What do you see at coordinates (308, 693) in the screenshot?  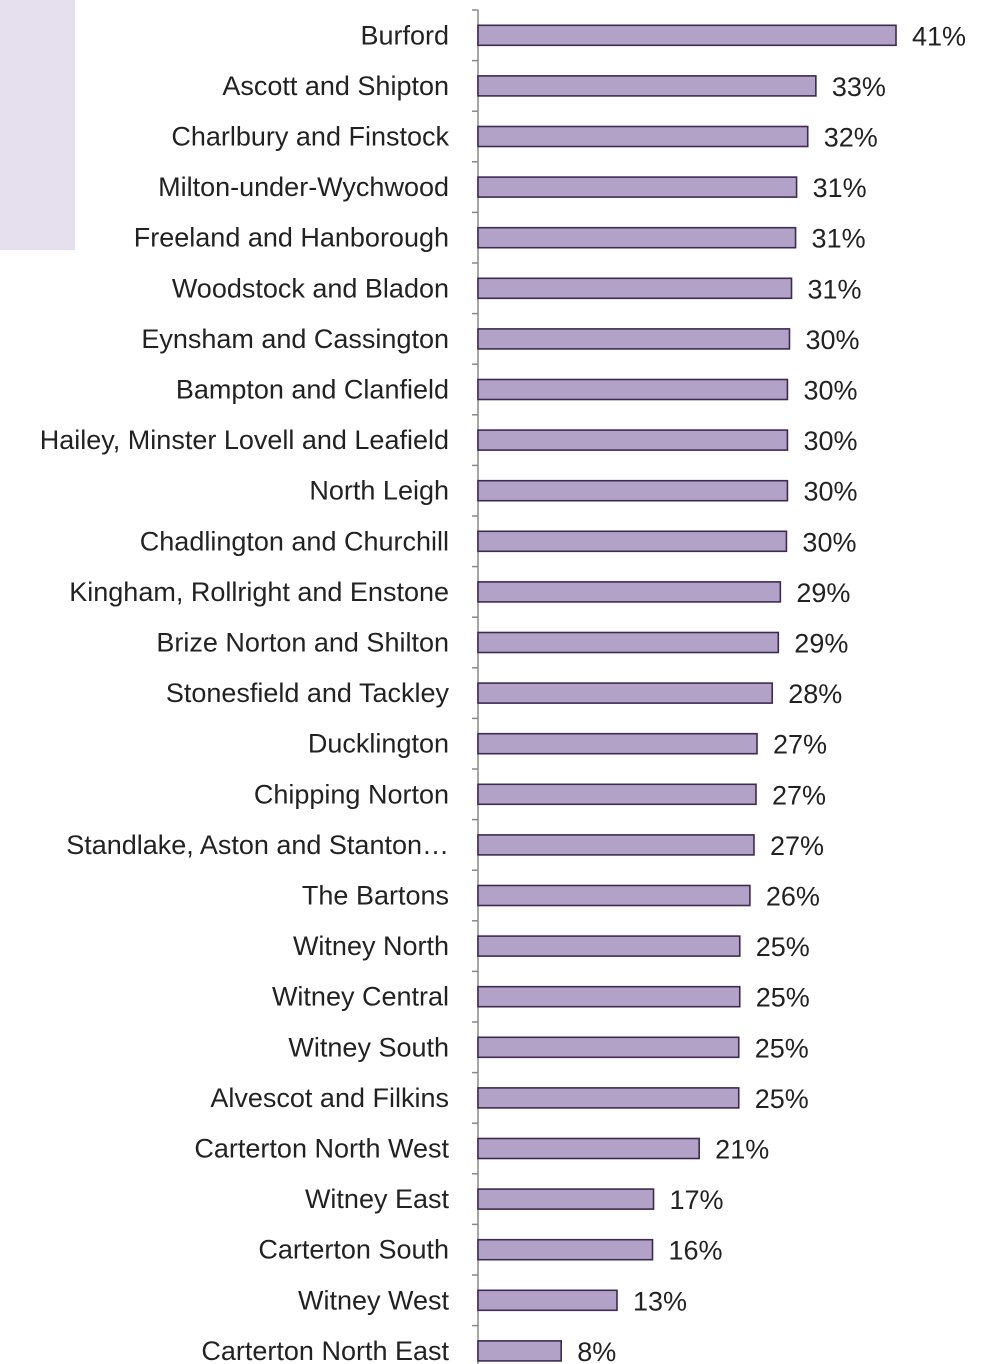 I see `category-label: Stonesfield and Tackley` at bounding box center [308, 693].